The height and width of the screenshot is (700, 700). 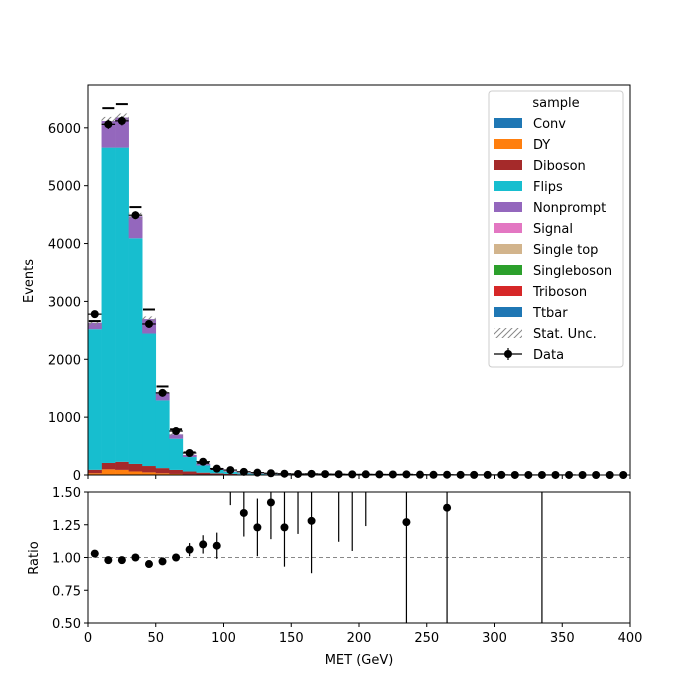 I want to click on legend-swatch-dy, so click(x=508, y=144).